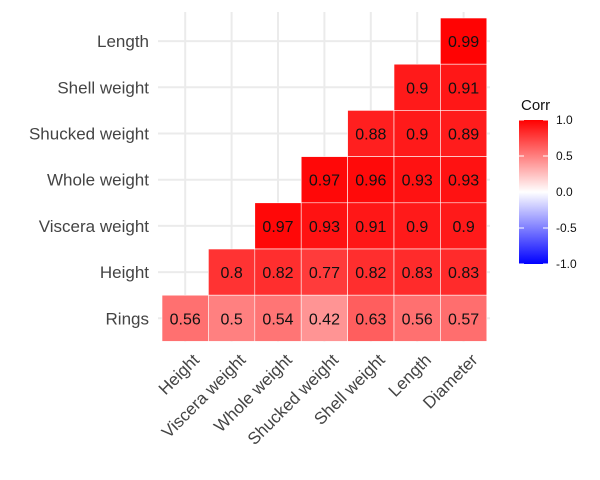 The image size is (600, 480). What do you see at coordinates (124, 272) in the screenshot?
I see `row-label: Height` at bounding box center [124, 272].